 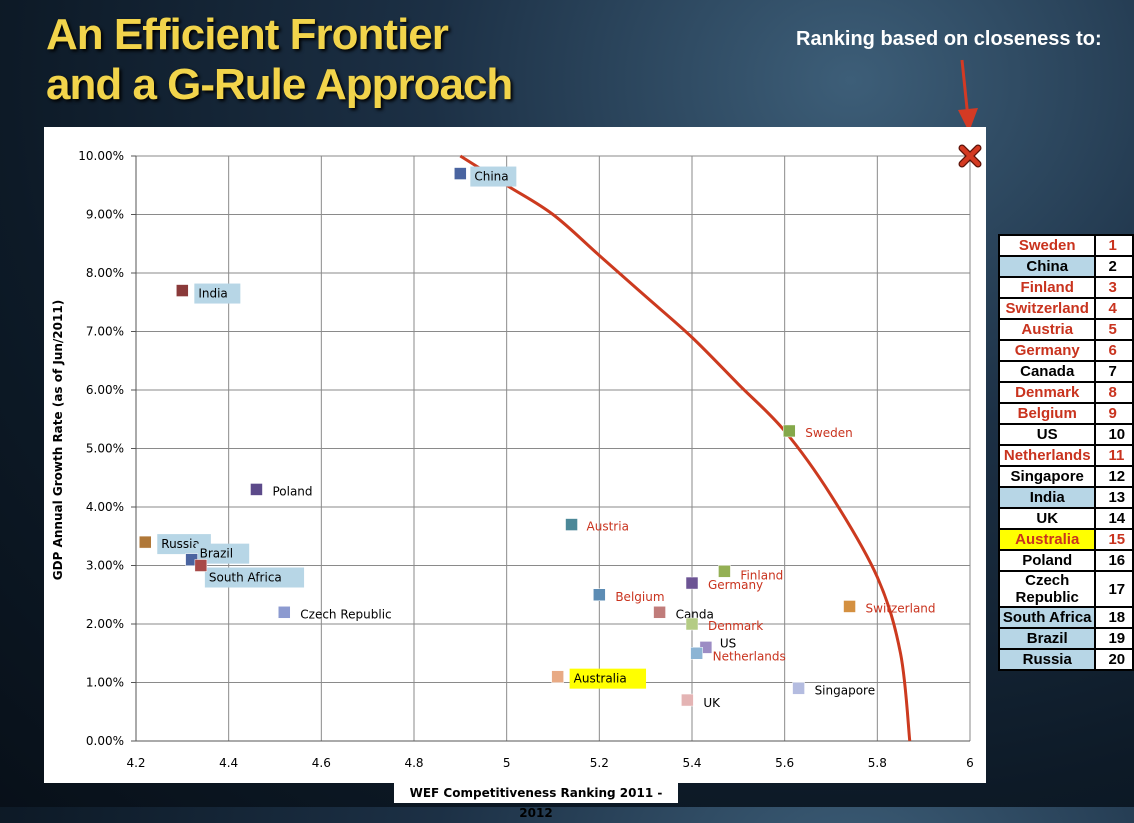 I want to click on point-label-switzerland: Switzerland, so click(x=901, y=608).